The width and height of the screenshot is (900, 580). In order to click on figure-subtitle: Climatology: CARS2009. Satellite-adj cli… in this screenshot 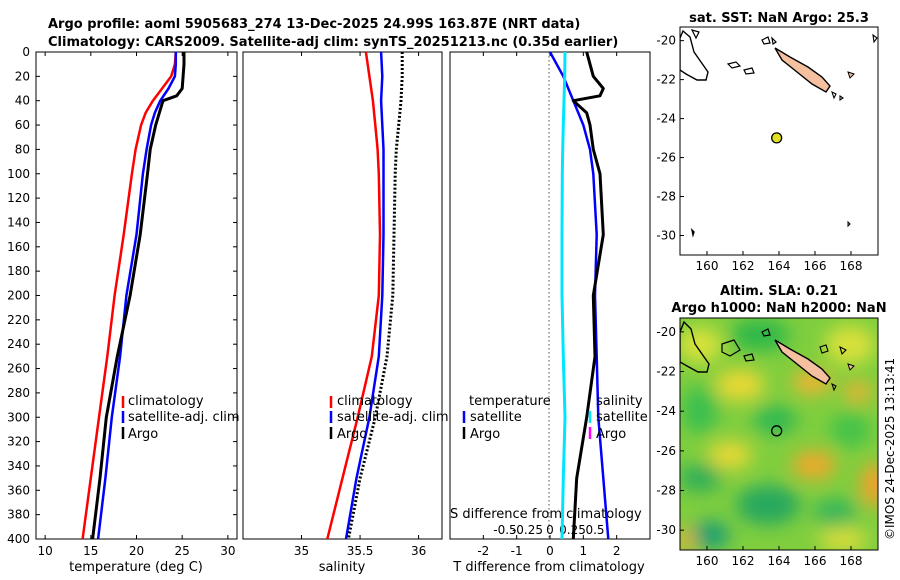, I will do `click(333, 42)`.